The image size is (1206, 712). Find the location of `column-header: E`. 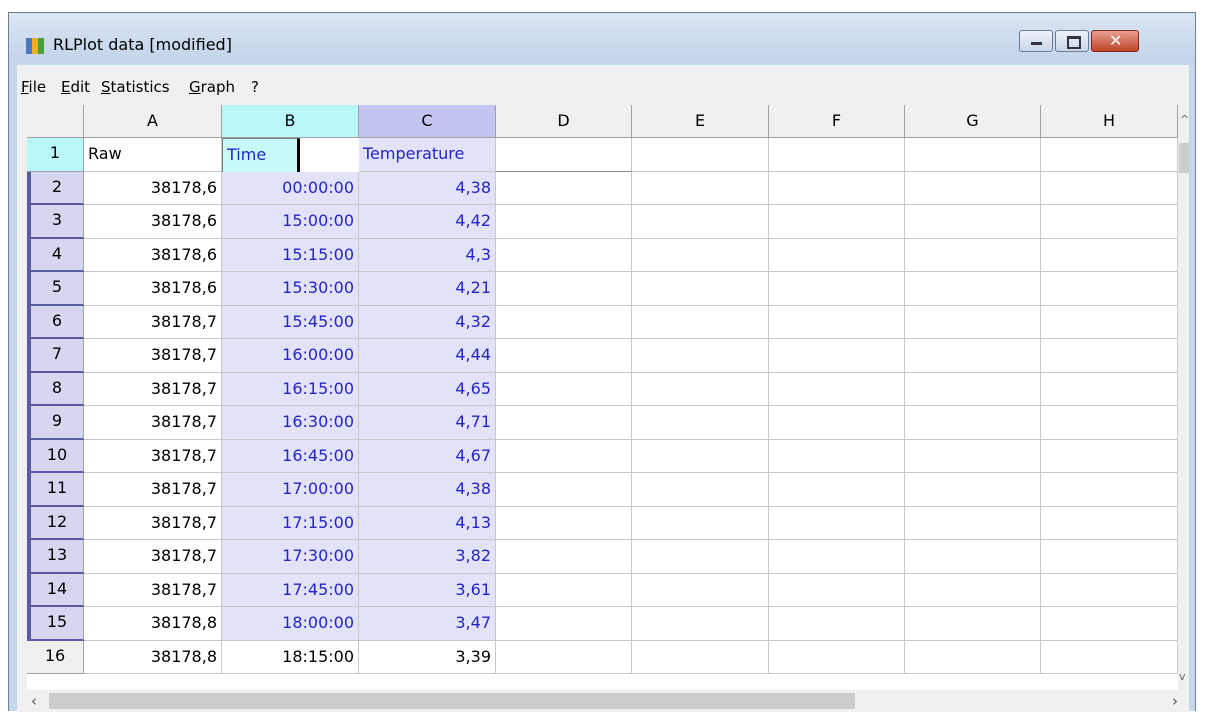

column-header: E is located at coordinates (700, 121).